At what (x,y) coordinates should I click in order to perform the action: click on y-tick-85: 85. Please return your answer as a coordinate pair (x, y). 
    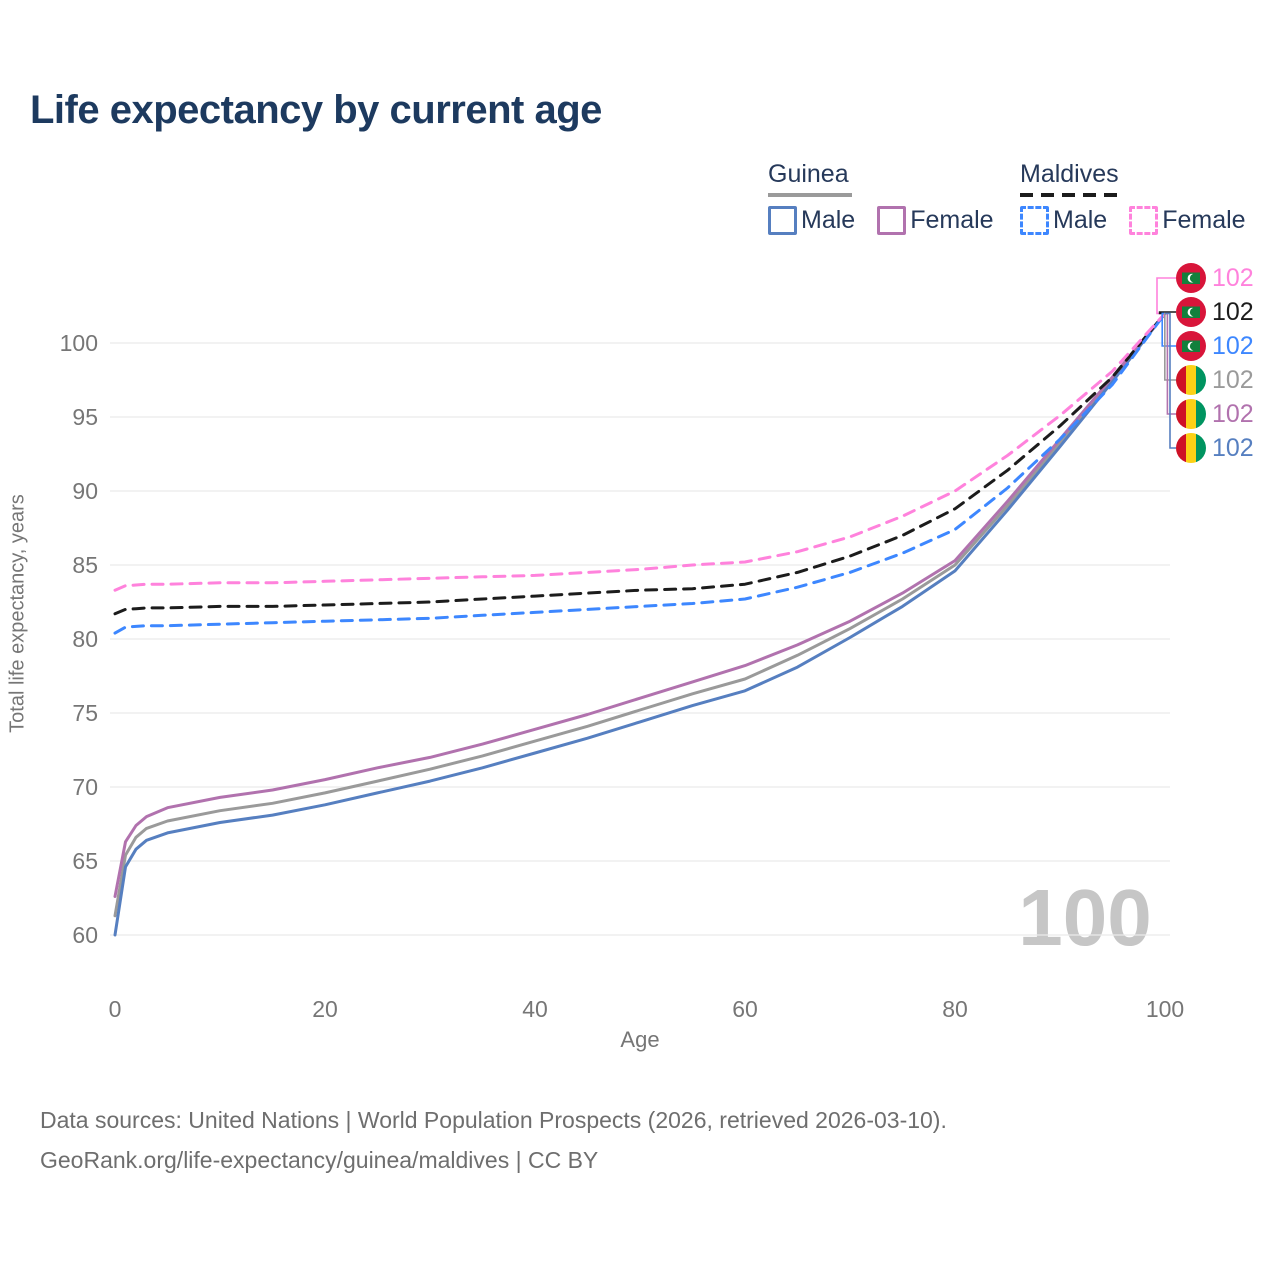
    Looking at the image, I should click on (85, 565).